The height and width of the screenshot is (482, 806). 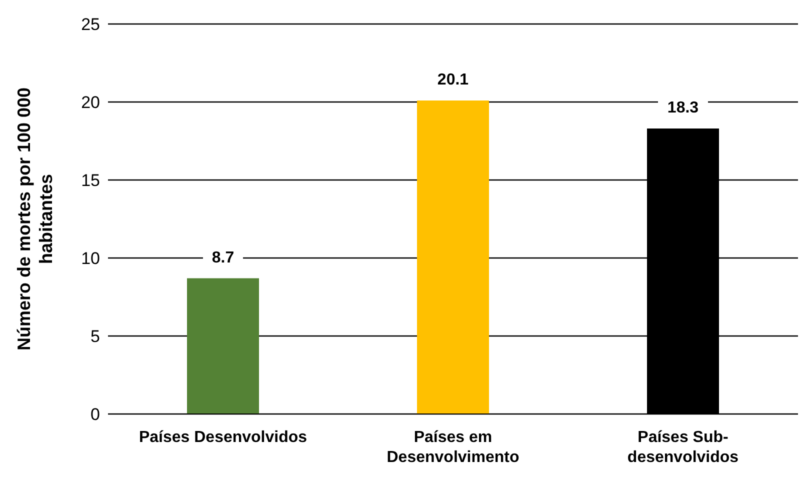 I want to click on y-tick-label: 0, so click(x=95, y=414).